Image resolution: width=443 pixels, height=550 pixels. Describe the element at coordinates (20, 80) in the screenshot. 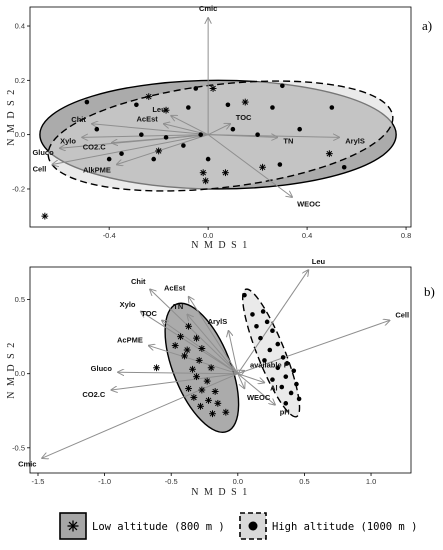

I see `panel-a-y-tick-label: 0.2` at that location.